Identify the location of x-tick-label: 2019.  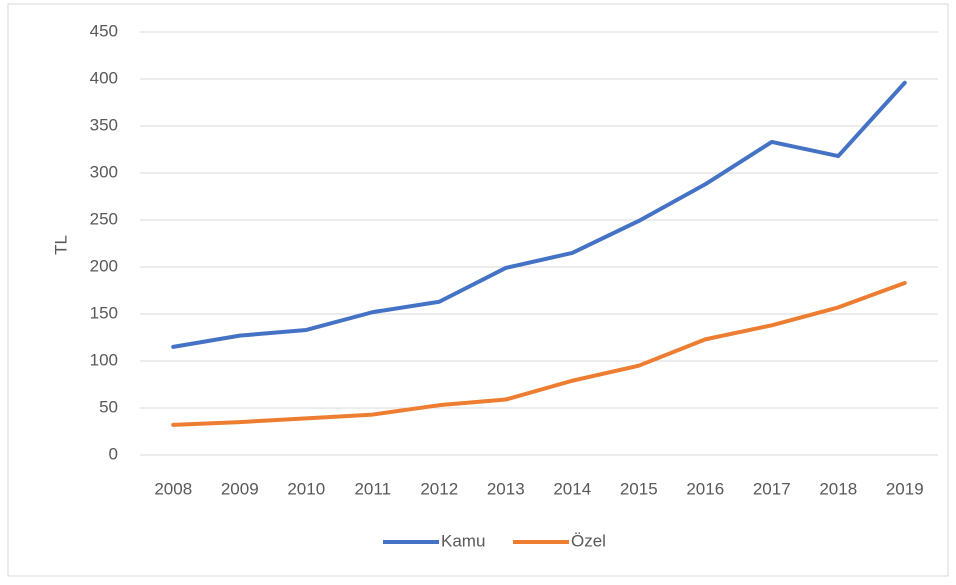
(905, 488).